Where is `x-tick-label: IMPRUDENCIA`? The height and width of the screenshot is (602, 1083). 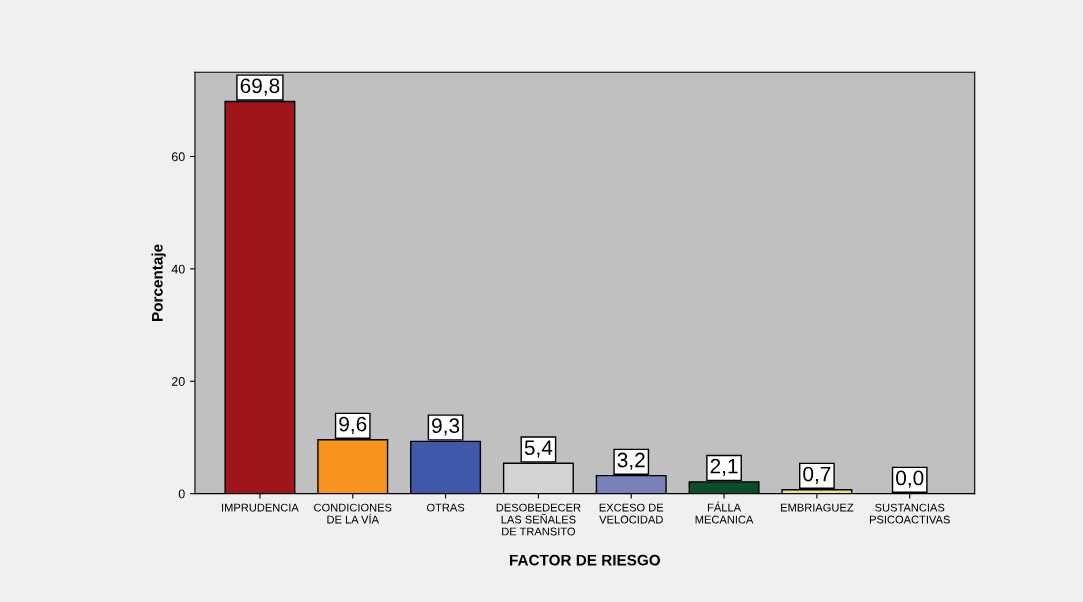 x-tick-label: IMPRUDENCIA is located at coordinates (260, 507).